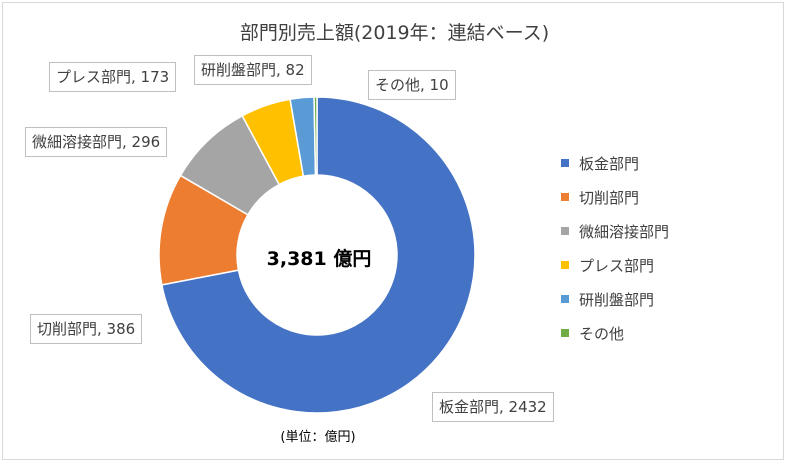  What do you see at coordinates (113, 77) in the screenshot?
I see `data-label-press: プレス部門, 173` at bounding box center [113, 77].